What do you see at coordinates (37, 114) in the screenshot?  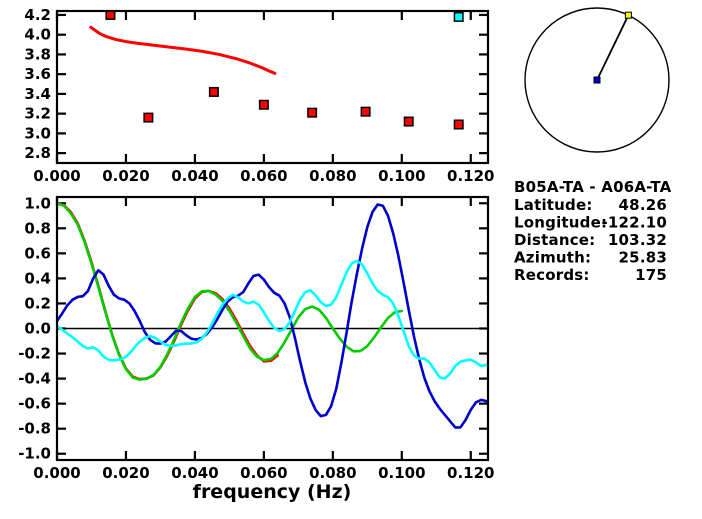 I see `y-tick-label: 3.2` at bounding box center [37, 114].